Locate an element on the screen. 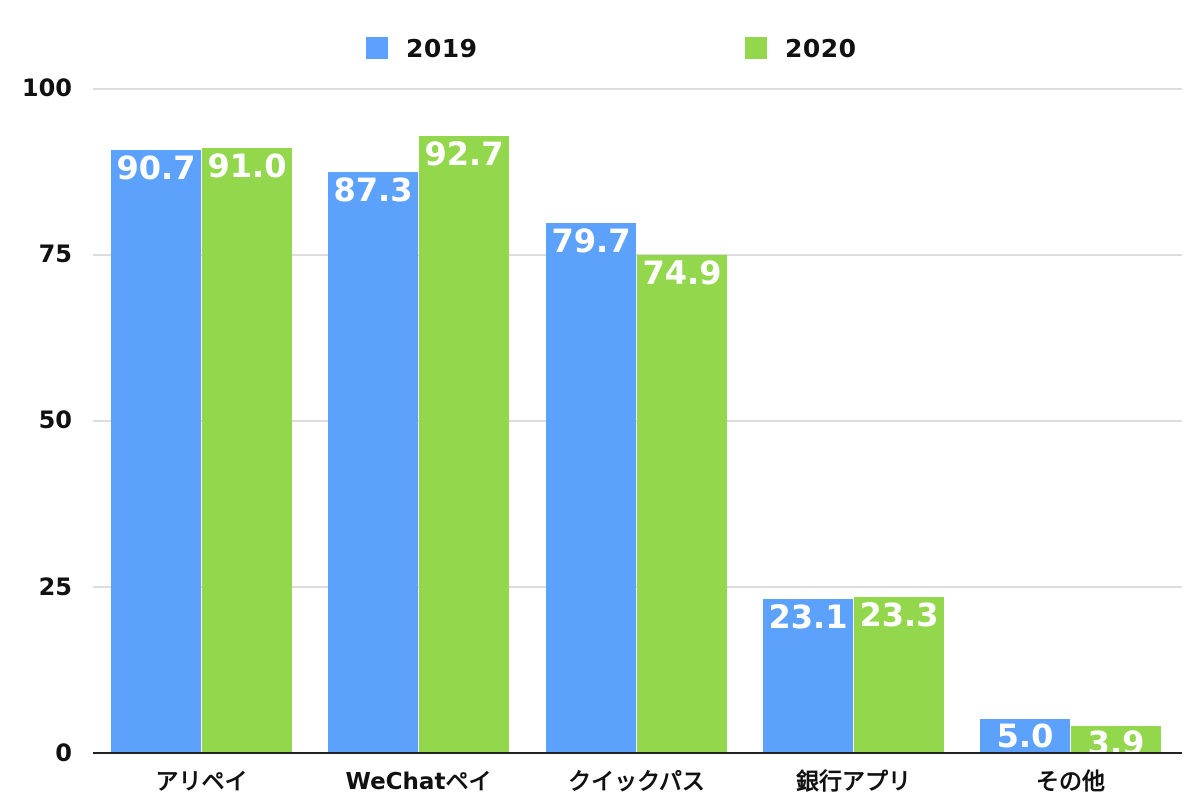  x-axis-label: アリペイ is located at coordinates (201, 782).